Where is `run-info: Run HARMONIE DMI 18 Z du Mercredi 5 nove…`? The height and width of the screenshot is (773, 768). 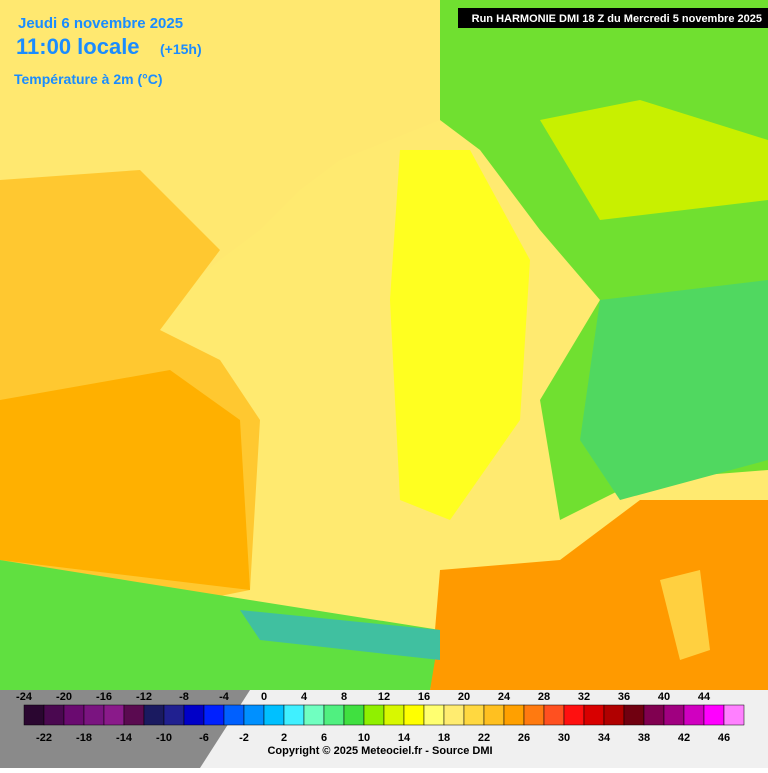 run-info: Run HARMONIE DMI 18 Z du Mercredi 5 nove… is located at coordinates (617, 19).